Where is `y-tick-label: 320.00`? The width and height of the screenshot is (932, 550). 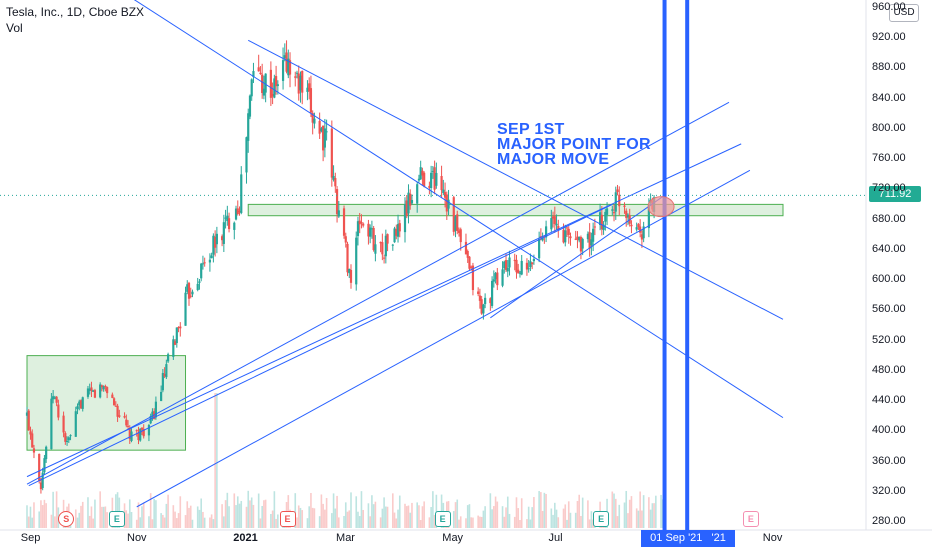 y-tick-label: 320.00 is located at coordinates (889, 490).